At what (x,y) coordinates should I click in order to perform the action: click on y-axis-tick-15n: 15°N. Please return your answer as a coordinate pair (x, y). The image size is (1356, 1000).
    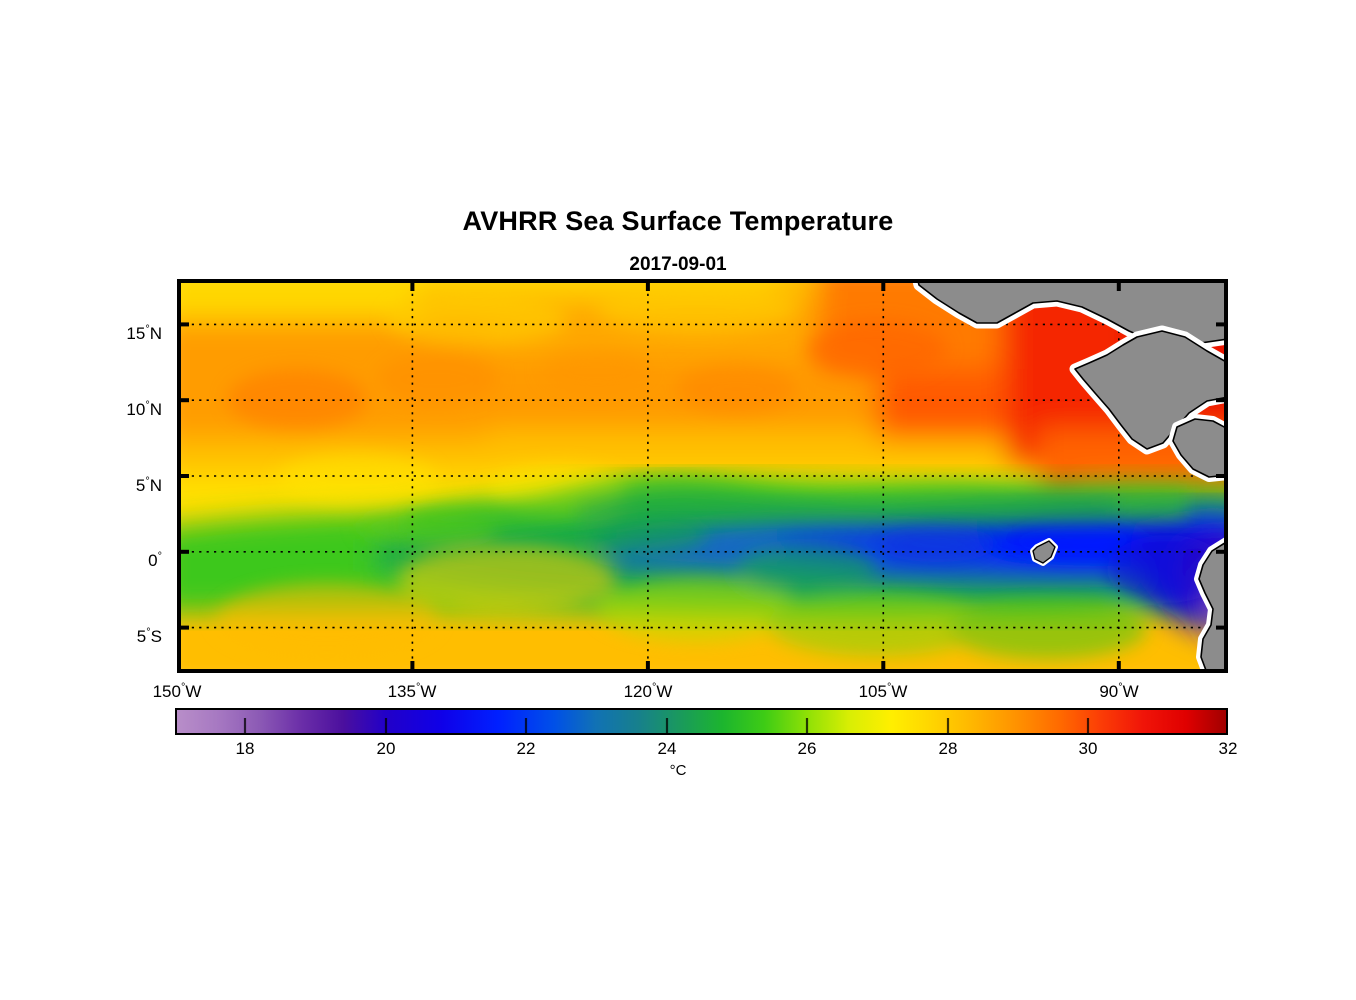
    Looking at the image, I should click on (144, 333).